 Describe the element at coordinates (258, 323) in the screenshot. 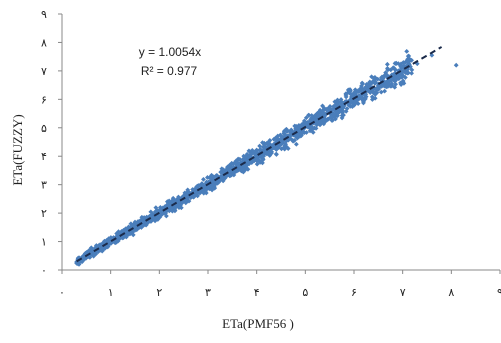

I see `x-axis-label: ETa(PMF56 )` at that location.